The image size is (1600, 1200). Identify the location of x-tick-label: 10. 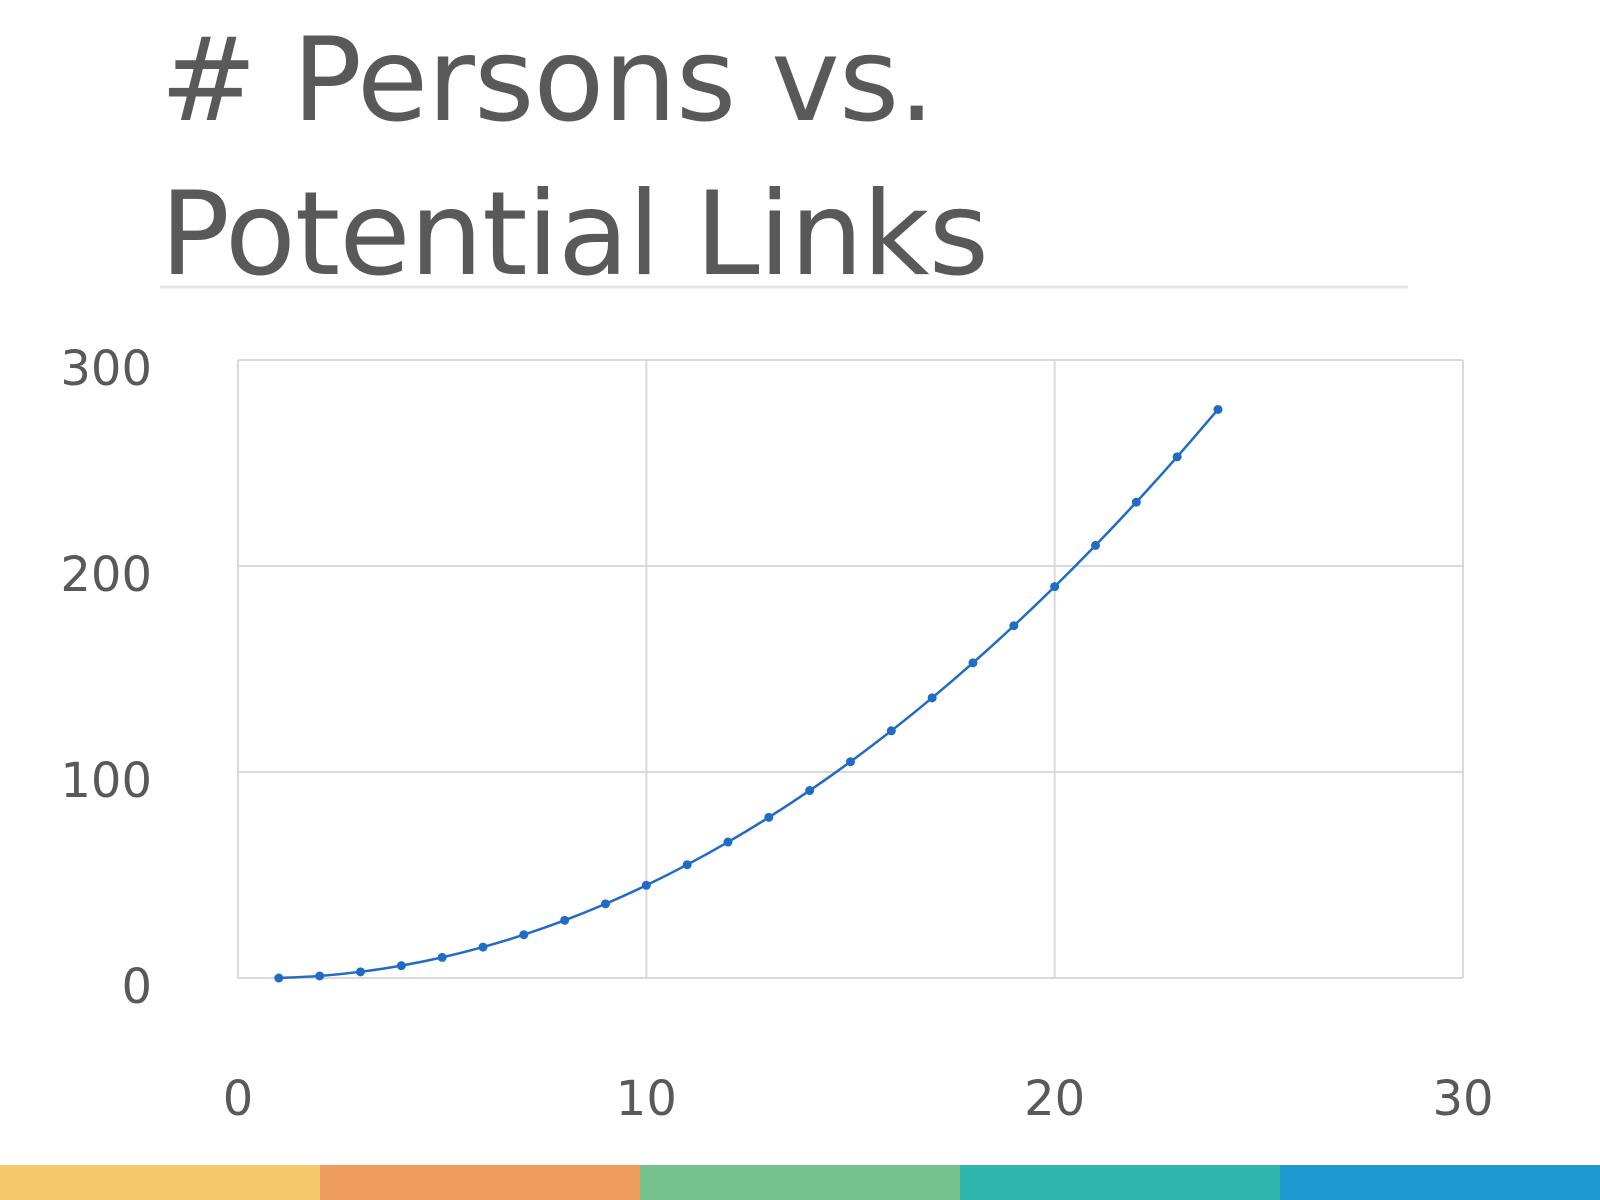
(646, 1099).